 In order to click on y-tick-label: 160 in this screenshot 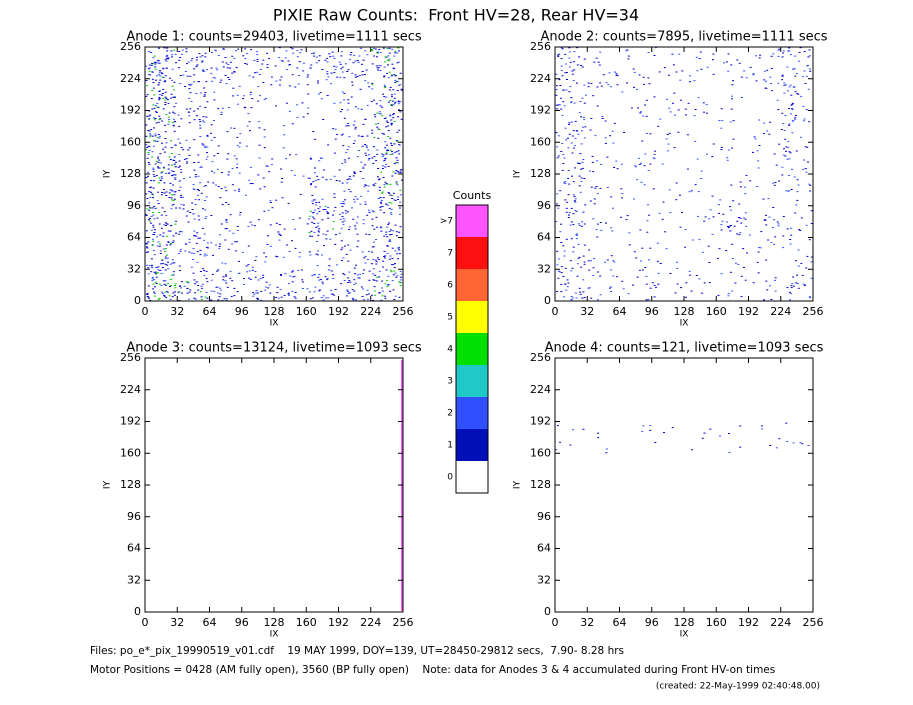, I will do `click(130, 452)`.